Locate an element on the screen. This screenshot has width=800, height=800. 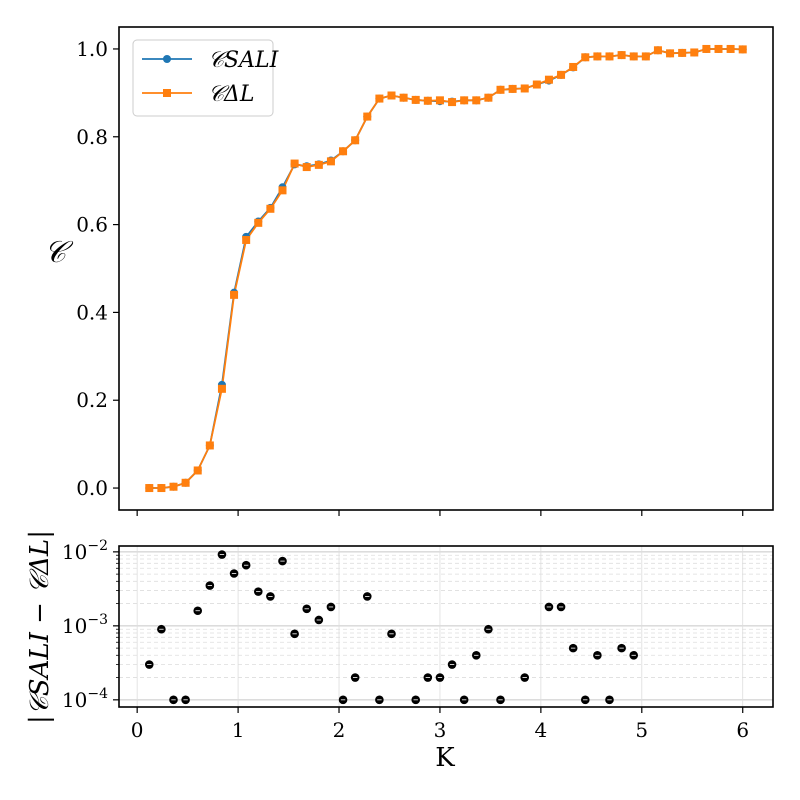
bottom-points-layer is located at coordinates (391, 627).